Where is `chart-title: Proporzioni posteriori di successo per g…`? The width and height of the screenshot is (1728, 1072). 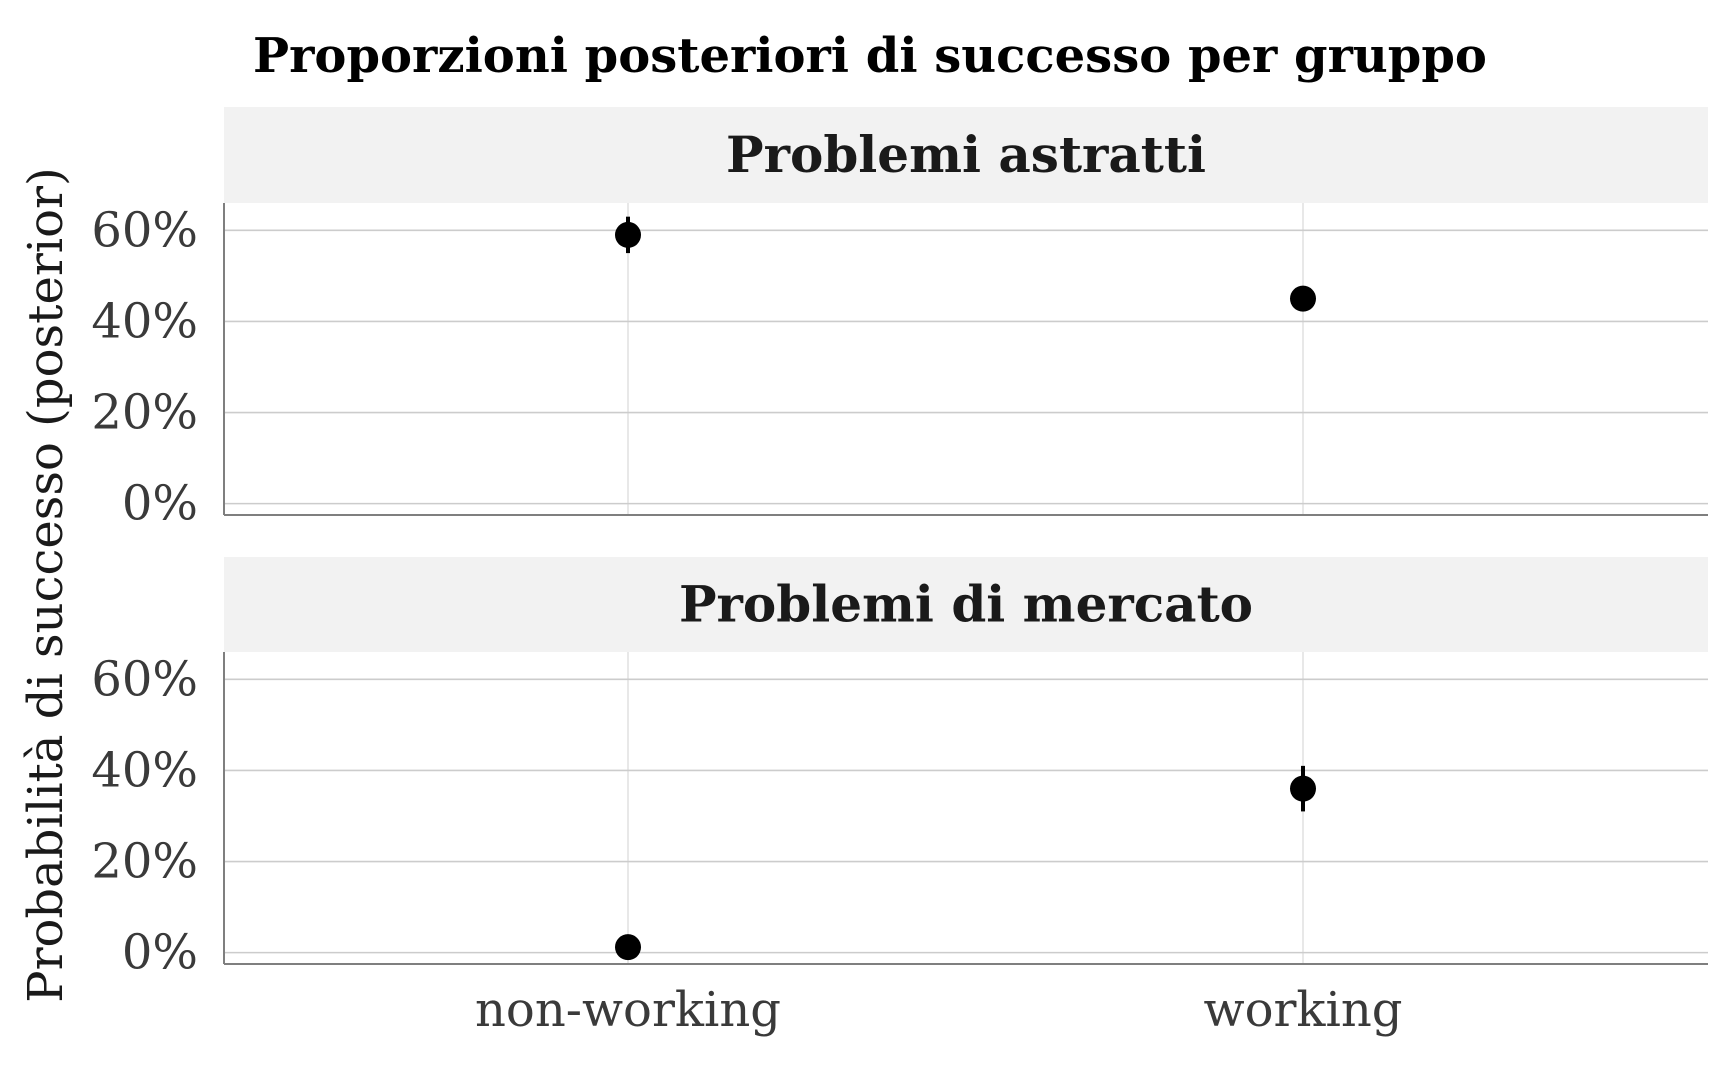
chart-title: Proporzioni posteriori di successo per g… is located at coordinates (870, 56).